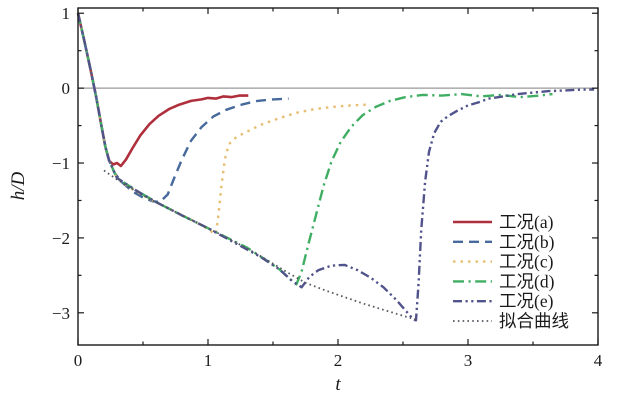  I want to click on x-tick-label: 3, so click(468, 360).